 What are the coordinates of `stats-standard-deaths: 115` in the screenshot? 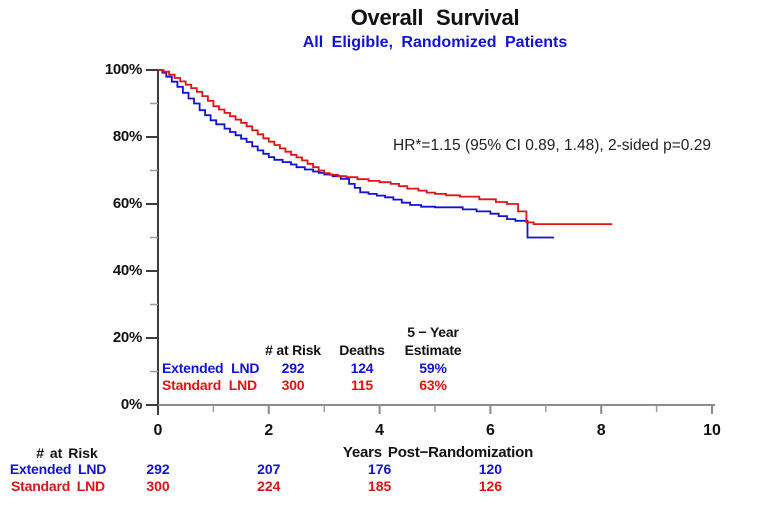 It's located at (362, 385).